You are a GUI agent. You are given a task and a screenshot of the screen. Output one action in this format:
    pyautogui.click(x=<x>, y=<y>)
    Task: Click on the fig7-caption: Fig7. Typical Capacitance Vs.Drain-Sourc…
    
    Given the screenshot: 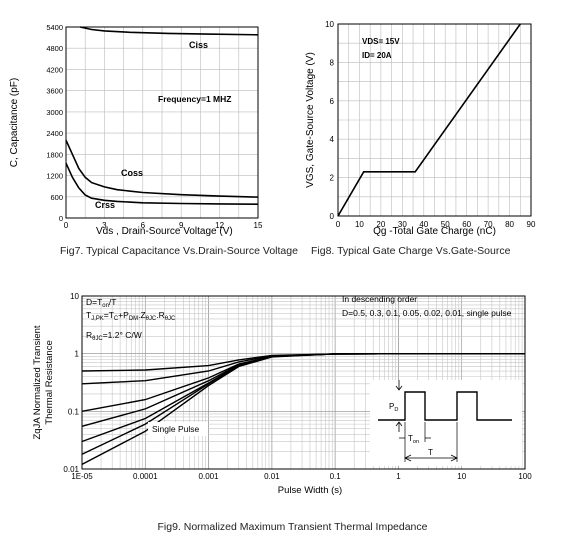 What is the action you would take?
    pyautogui.click(x=179, y=251)
    